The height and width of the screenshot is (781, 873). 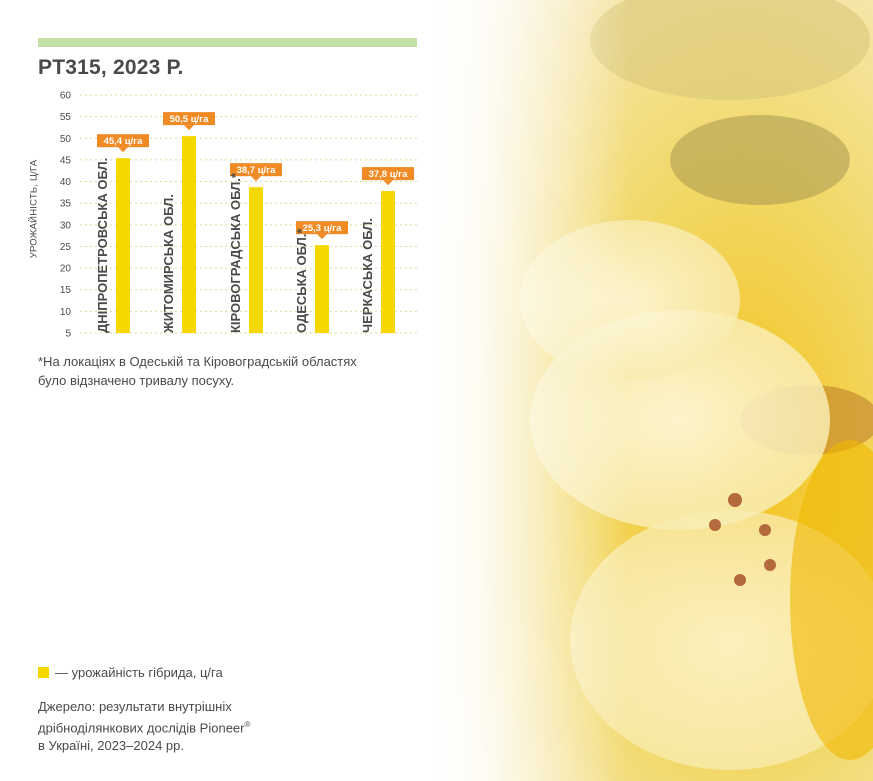 I want to click on y-tick-label: 50, so click(x=66, y=139).